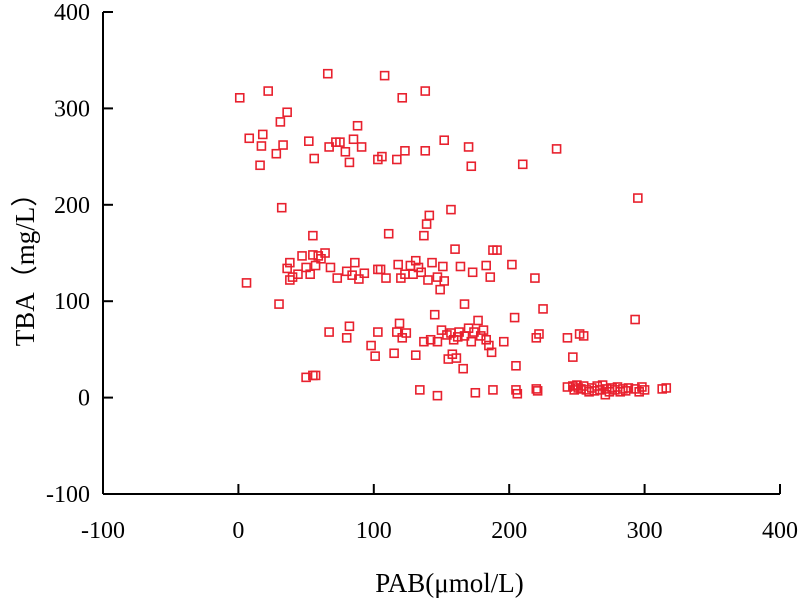  What do you see at coordinates (449, 583) in the screenshot?
I see `x-axis-title: PAB(μmol/L)` at bounding box center [449, 583].